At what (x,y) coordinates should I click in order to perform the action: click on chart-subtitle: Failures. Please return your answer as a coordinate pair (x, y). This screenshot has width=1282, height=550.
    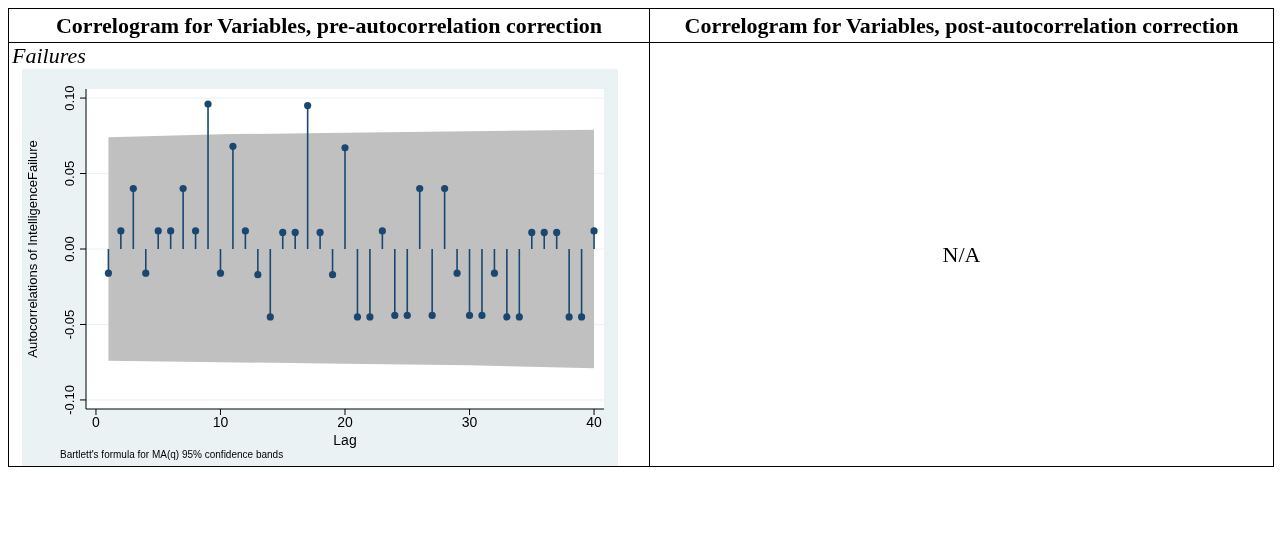
    Looking at the image, I should click on (49, 56).